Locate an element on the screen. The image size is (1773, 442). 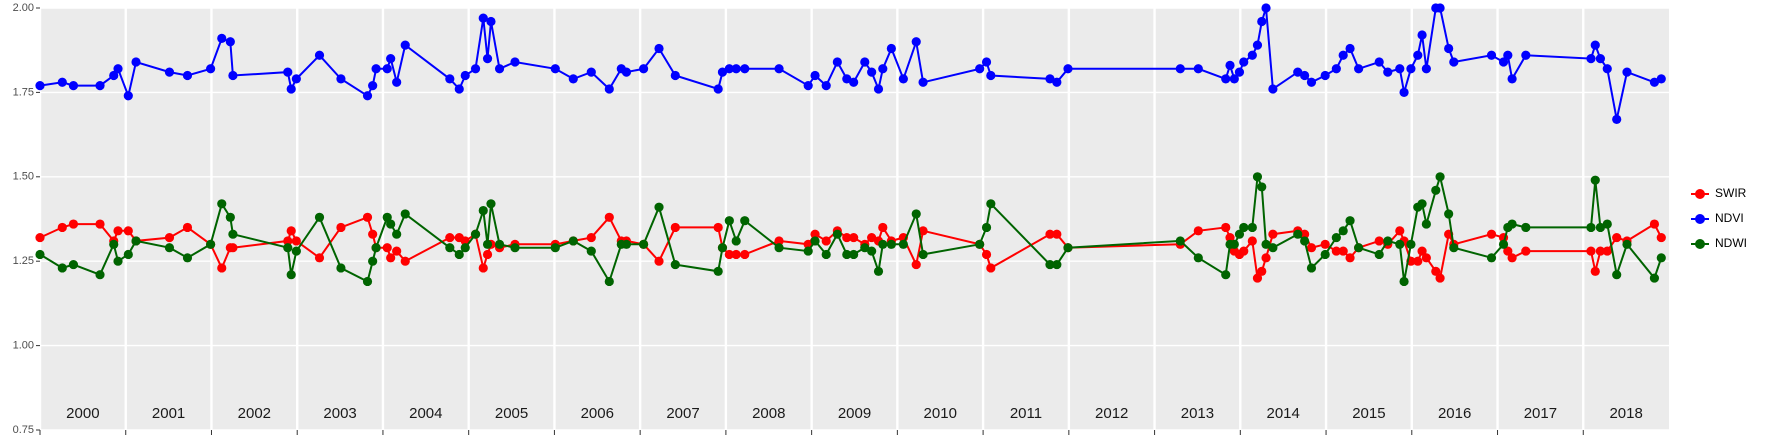
x-tick-label: 2009 is located at coordinates (854, 413).